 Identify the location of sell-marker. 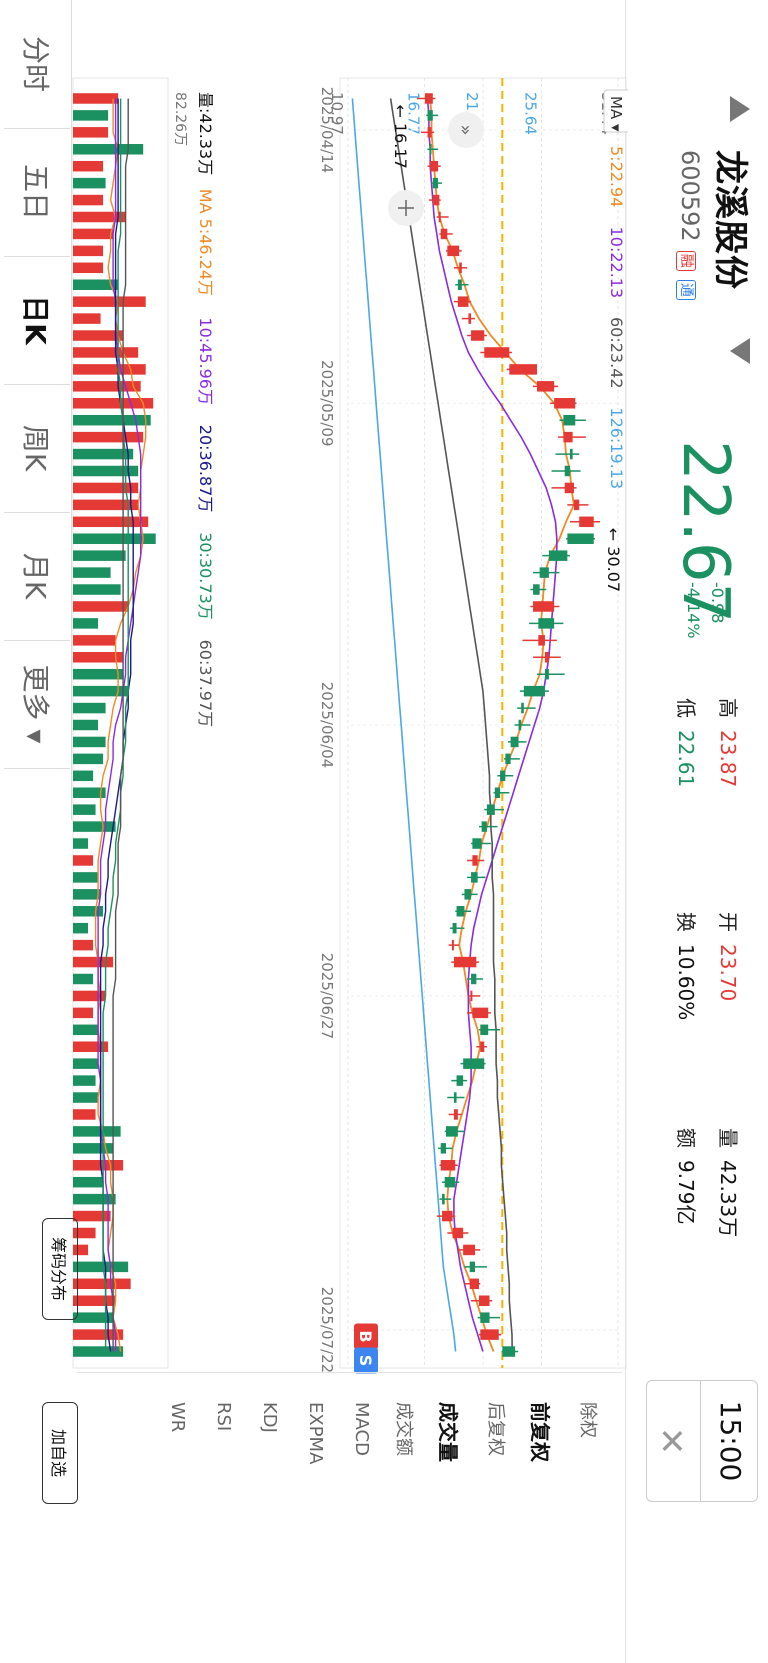
(366, 1360).